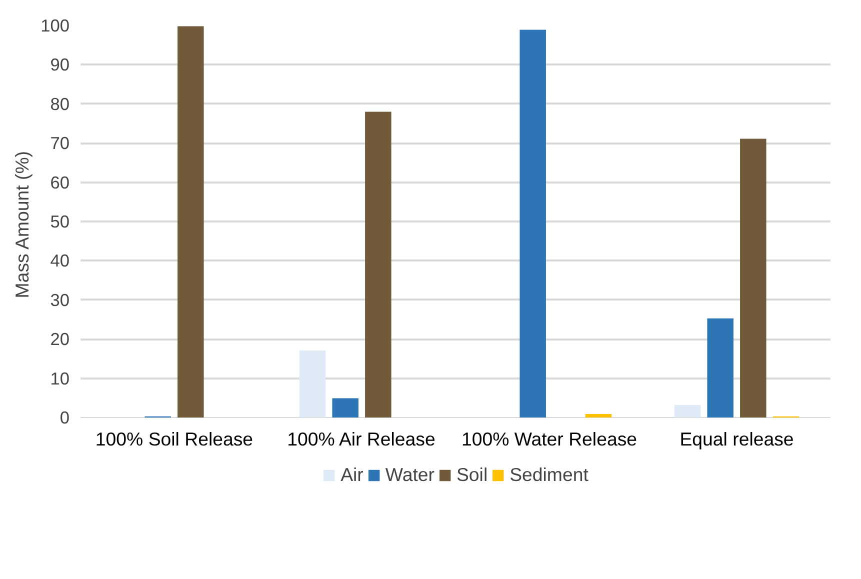 The image size is (861, 579). What do you see at coordinates (361, 439) in the screenshot?
I see `x-tick-label: 100% Air Release` at bounding box center [361, 439].